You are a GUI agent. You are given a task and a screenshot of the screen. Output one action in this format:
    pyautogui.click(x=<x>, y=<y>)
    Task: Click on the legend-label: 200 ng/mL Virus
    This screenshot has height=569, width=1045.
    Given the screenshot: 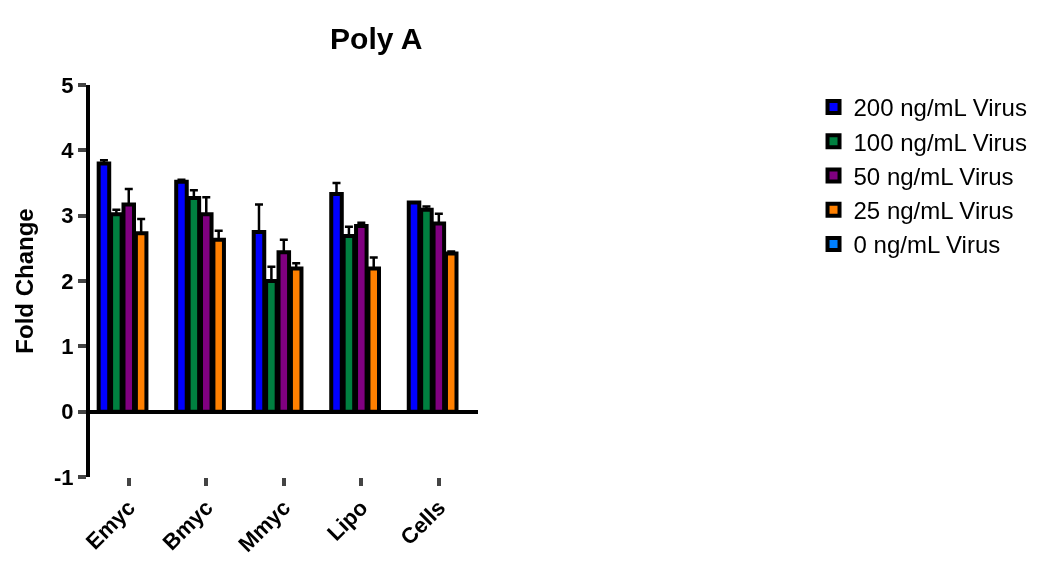 What is the action you would take?
    pyautogui.click(x=940, y=108)
    